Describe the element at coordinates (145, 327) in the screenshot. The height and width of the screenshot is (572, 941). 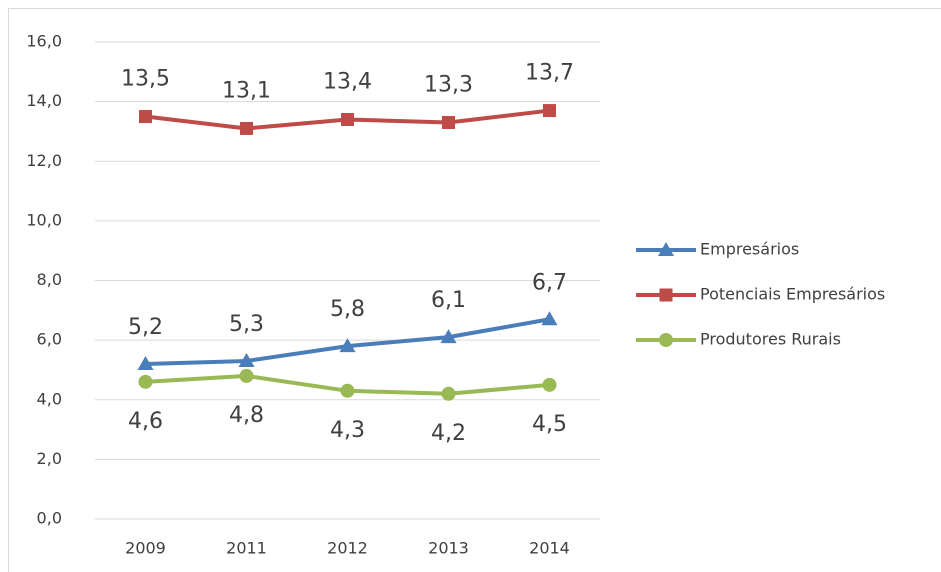
I see `data-label: 5,2` at that location.